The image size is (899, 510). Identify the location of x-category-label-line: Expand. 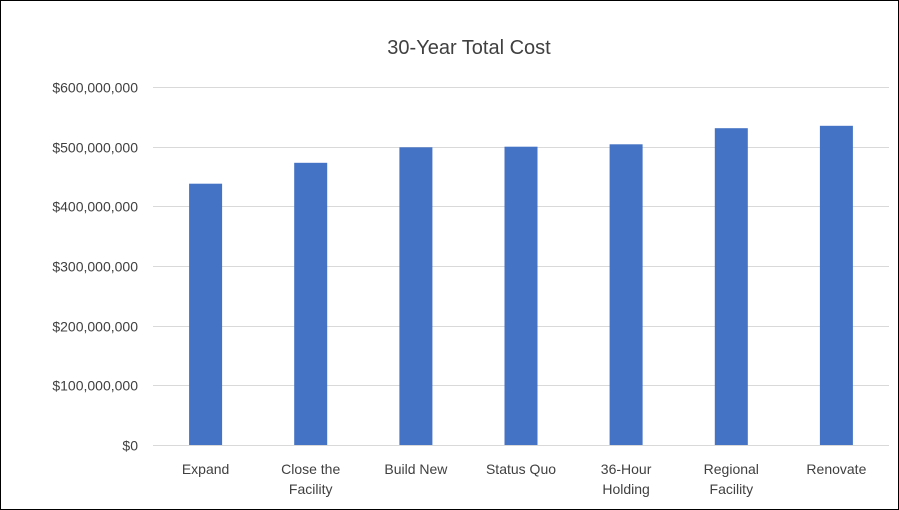
(205, 469).